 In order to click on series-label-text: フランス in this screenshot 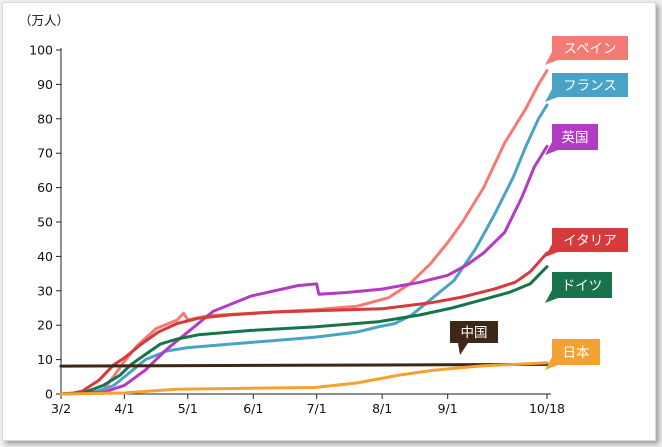, I will do `click(590, 86)`.